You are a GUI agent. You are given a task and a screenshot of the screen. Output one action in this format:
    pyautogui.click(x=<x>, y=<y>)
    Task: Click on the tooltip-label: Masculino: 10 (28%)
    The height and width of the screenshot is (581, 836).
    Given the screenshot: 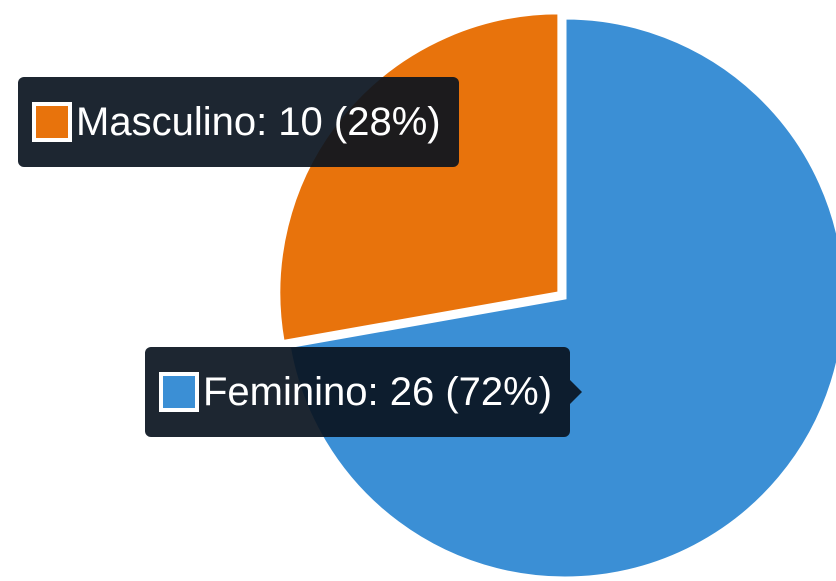 What is the action you would take?
    pyautogui.click(x=258, y=121)
    